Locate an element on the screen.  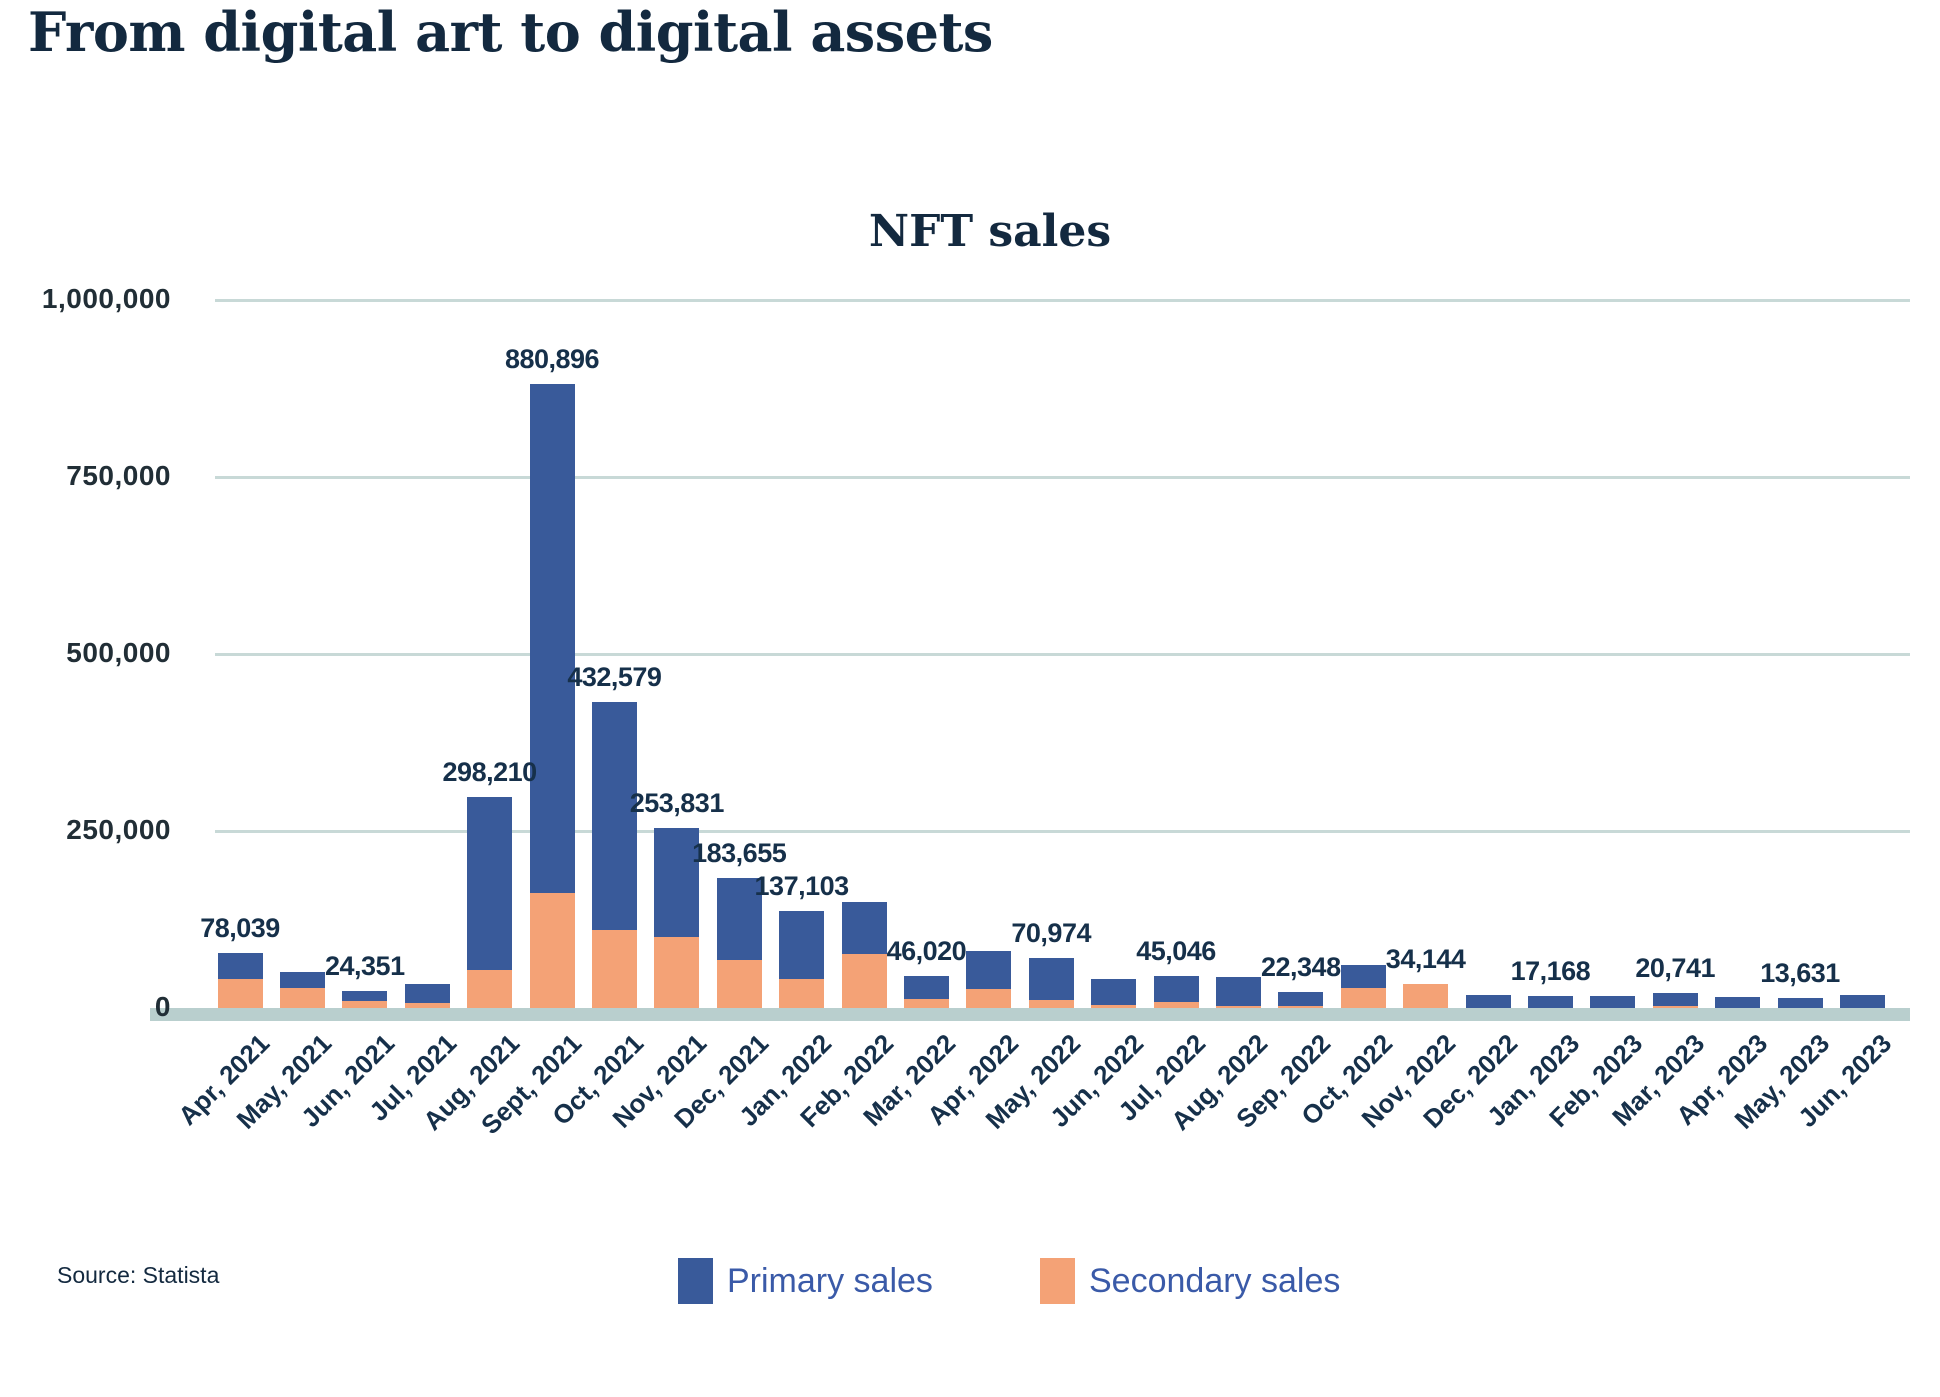
bar-value-label: 70,974 is located at coordinates (1051, 933).